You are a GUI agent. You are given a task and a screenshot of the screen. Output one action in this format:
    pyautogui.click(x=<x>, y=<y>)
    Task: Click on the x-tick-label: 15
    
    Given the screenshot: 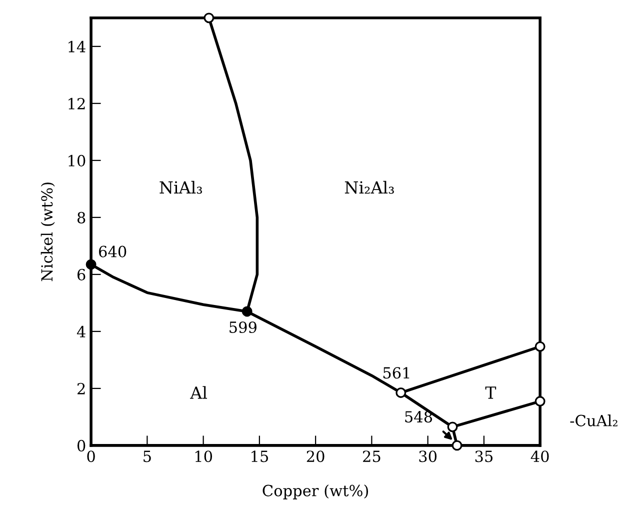 What is the action you would take?
    pyautogui.click(x=260, y=456)
    